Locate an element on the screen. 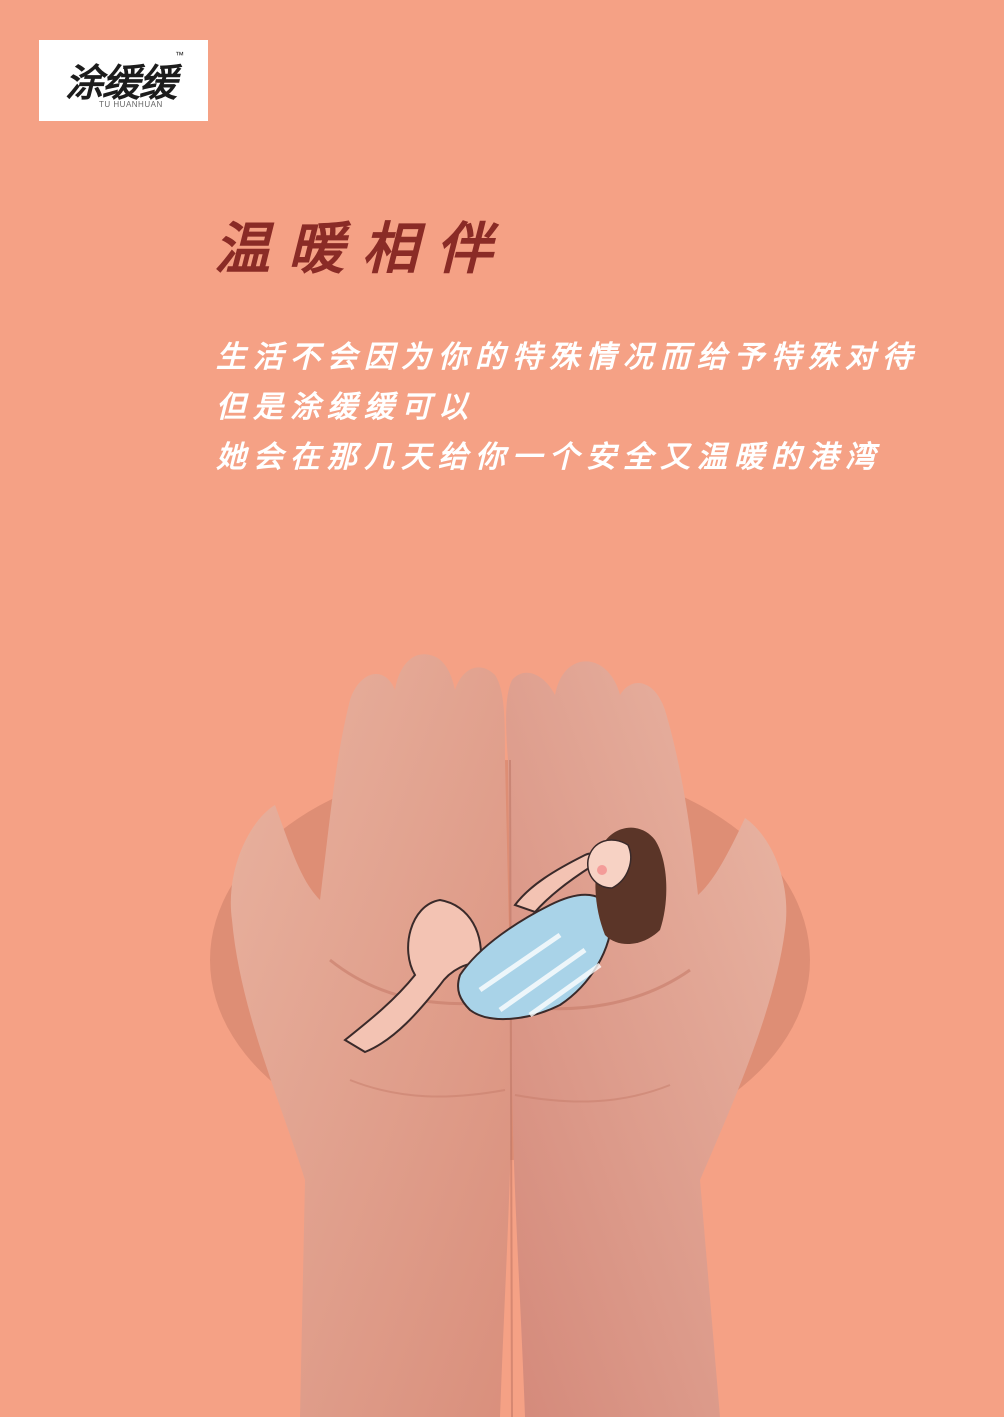 The width and height of the screenshot is (1004, 1417). brand-logo-subtitle: TU HUANHUAN is located at coordinates (131, 104).